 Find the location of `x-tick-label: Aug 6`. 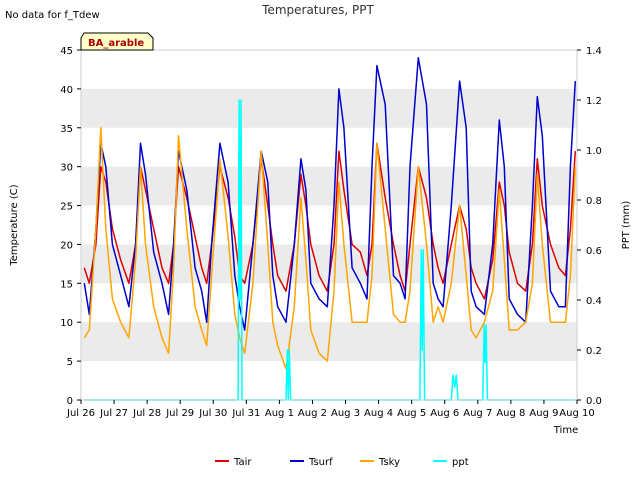

x-tick-label: Aug 6 is located at coordinates (444, 413).